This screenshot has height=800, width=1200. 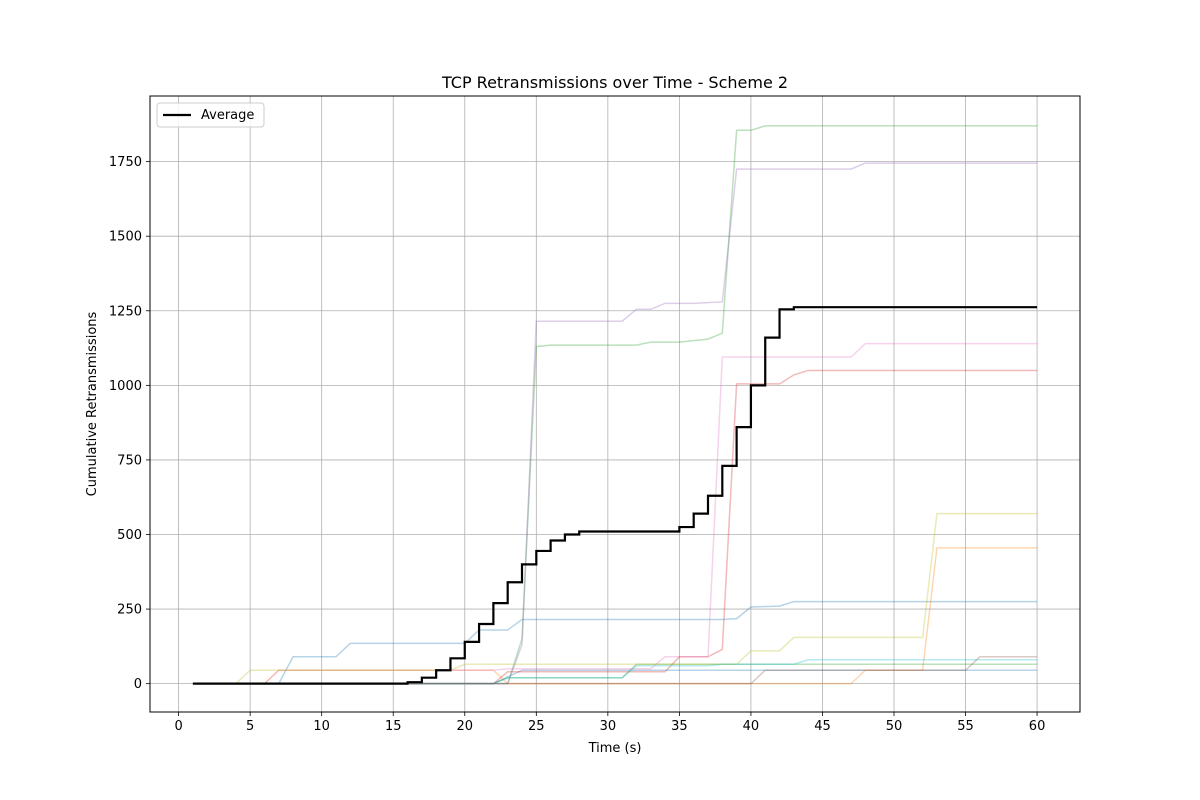 I want to click on x-tick-label: 15, so click(x=393, y=726).